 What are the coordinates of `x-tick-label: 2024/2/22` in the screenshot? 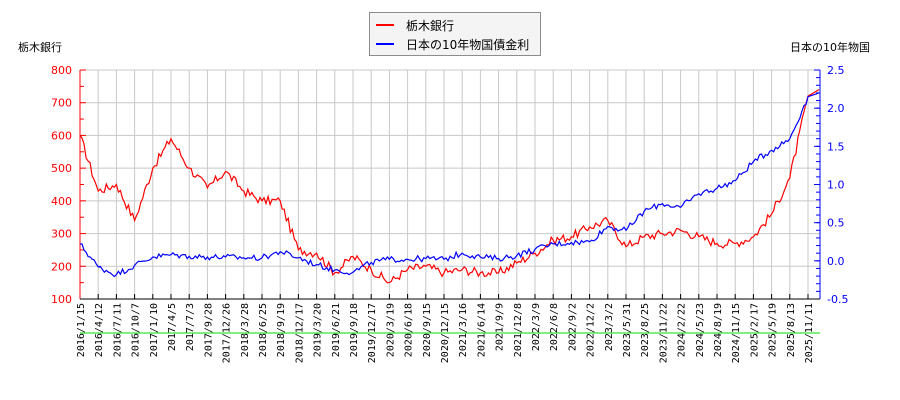 It's located at (682, 330).